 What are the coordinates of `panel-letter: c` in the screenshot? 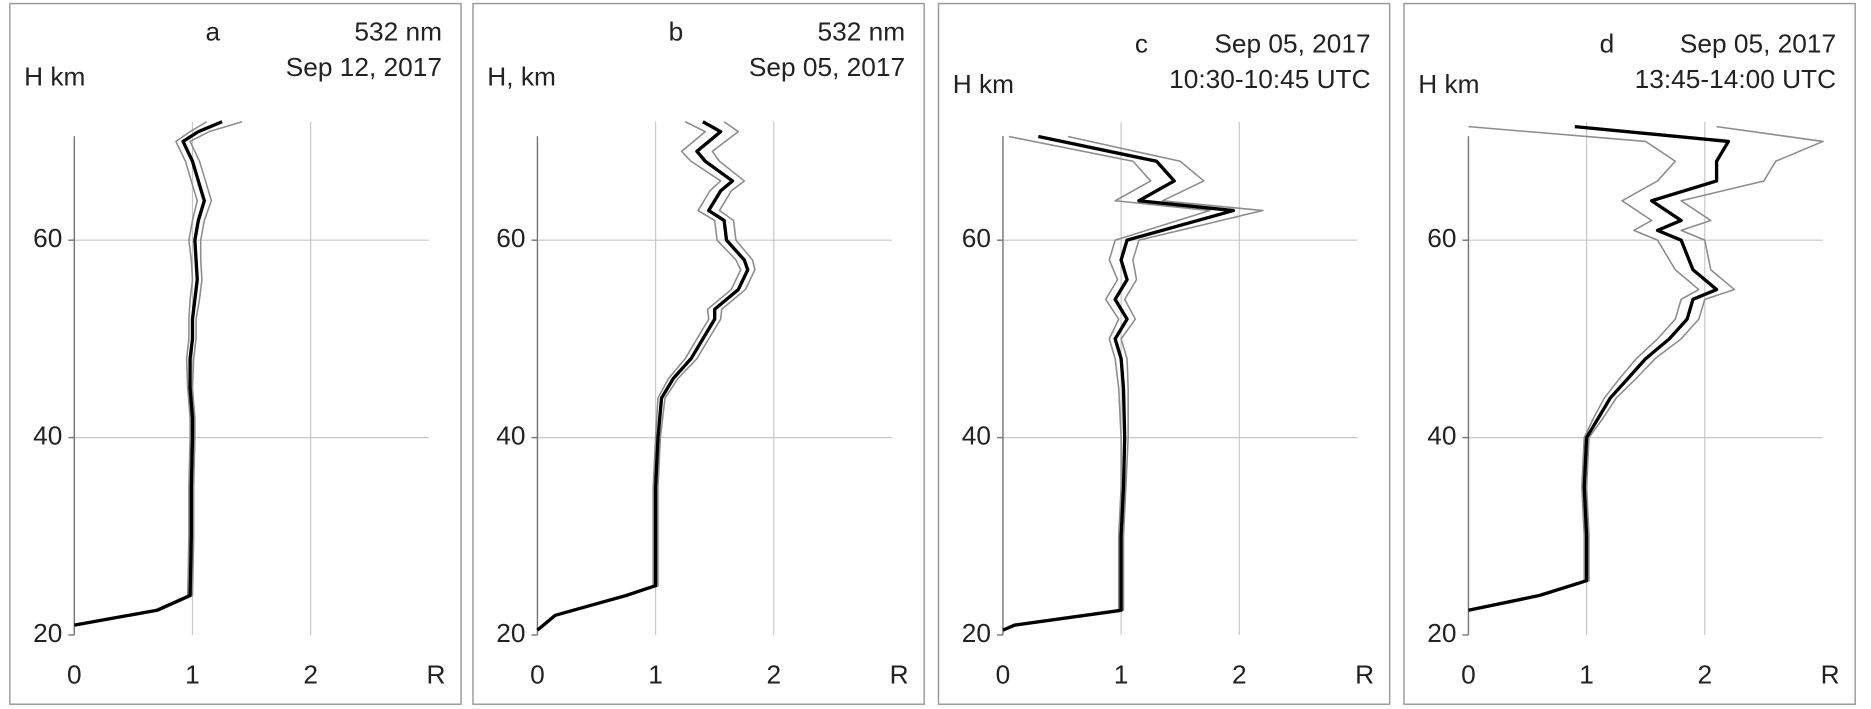 It's located at (1141, 43).